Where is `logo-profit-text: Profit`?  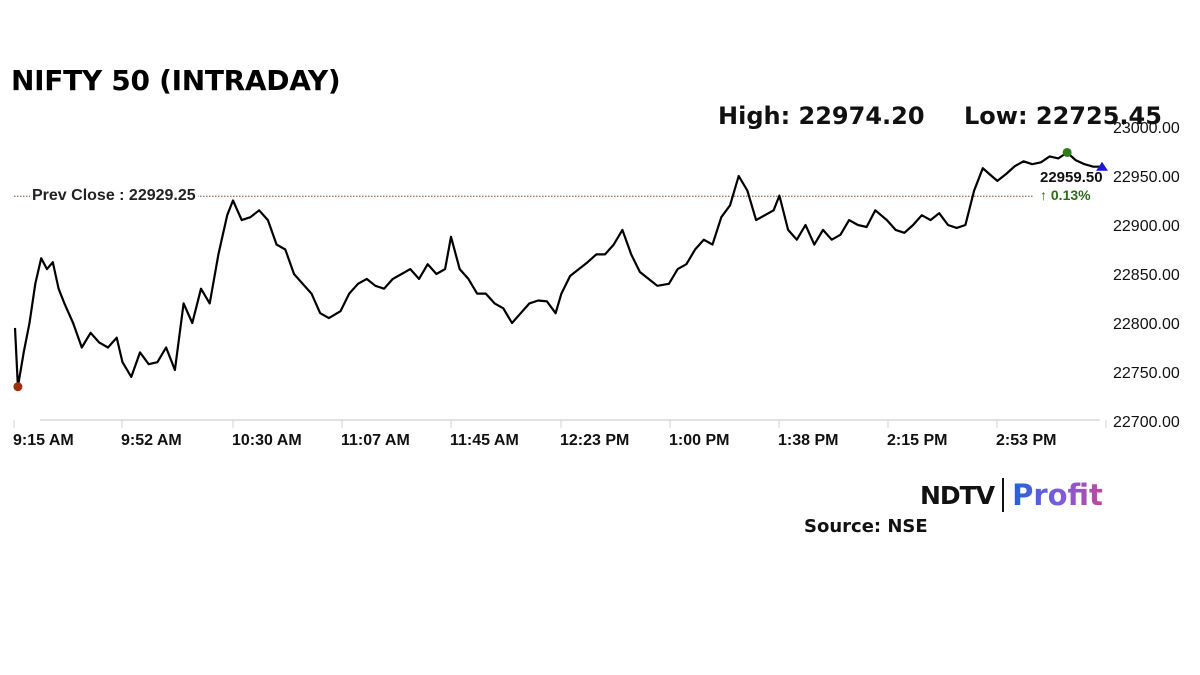 logo-profit-text: Profit is located at coordinates (1057, 495).